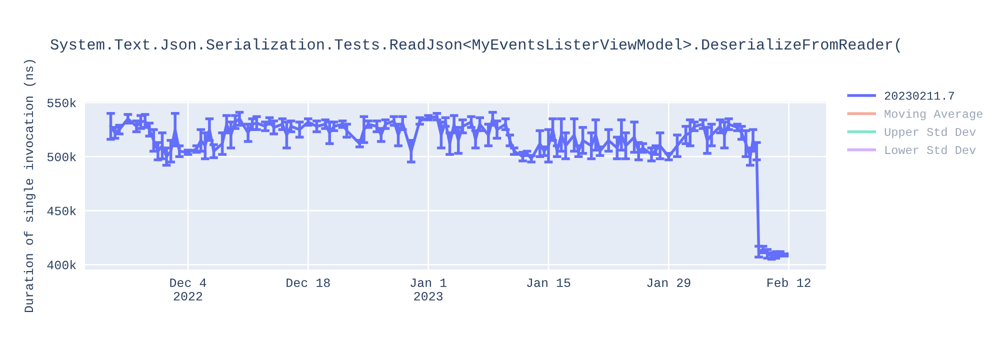  Describe the element at coordinates (919, 96) in the screenshot. I see `legend-label: 20230211.7` at that location.